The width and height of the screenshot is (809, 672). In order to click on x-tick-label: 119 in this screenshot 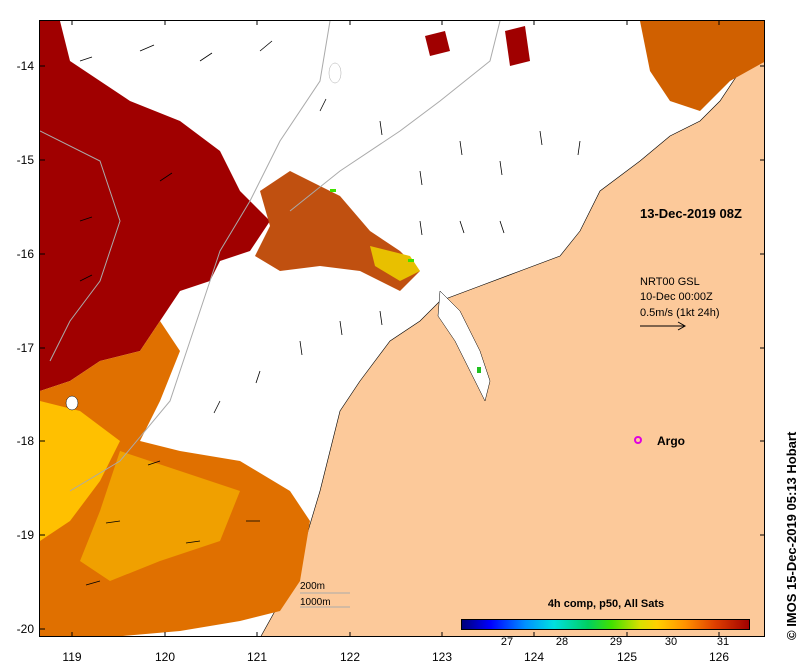, I will do `click(72, 657)`.